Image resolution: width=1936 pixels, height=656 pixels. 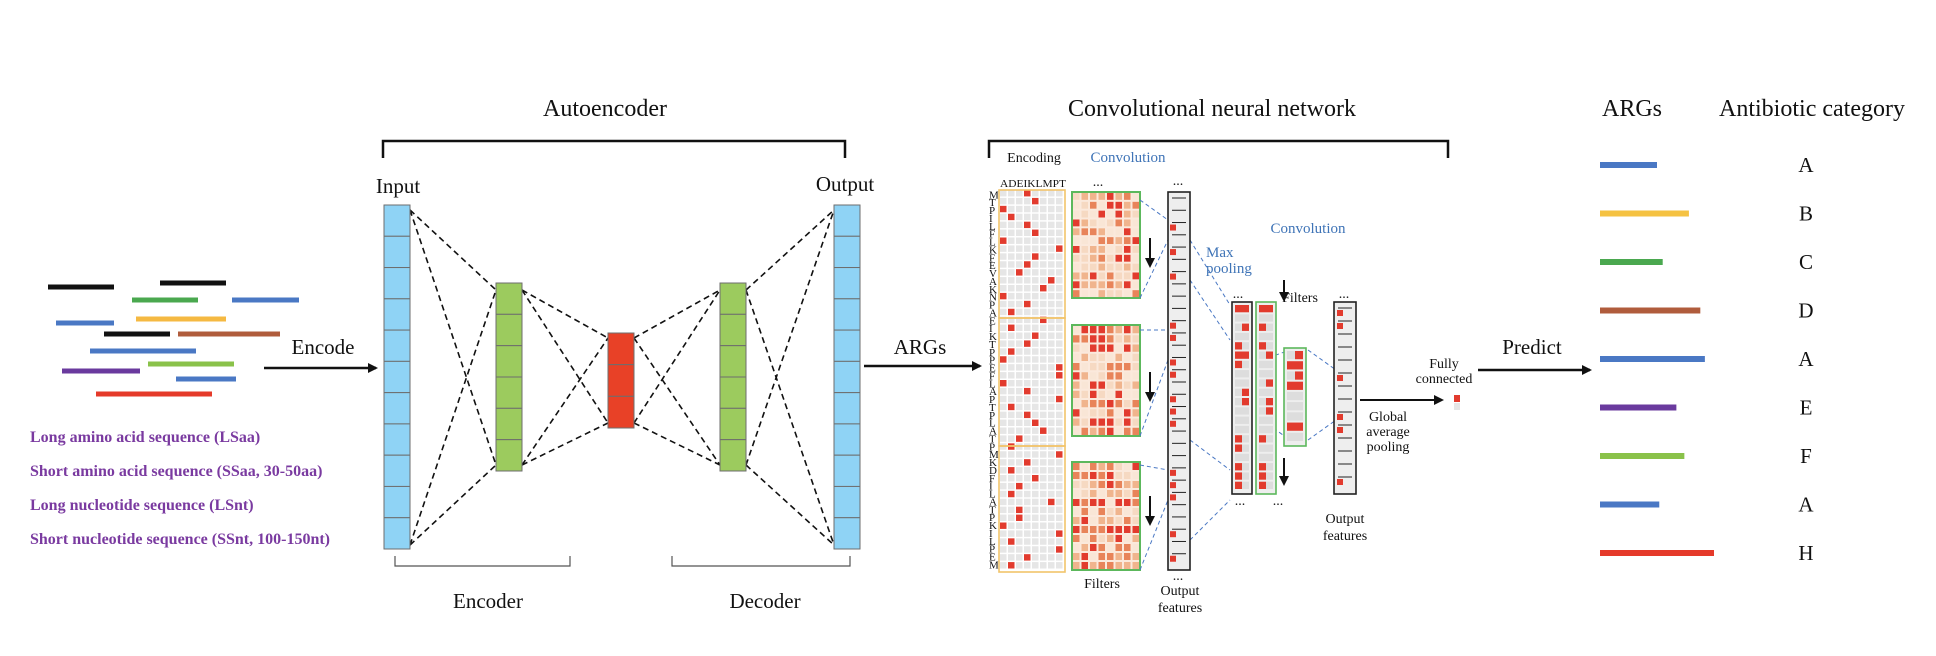 I want to click on sequence-letter: K, so click(x=993, y=290).